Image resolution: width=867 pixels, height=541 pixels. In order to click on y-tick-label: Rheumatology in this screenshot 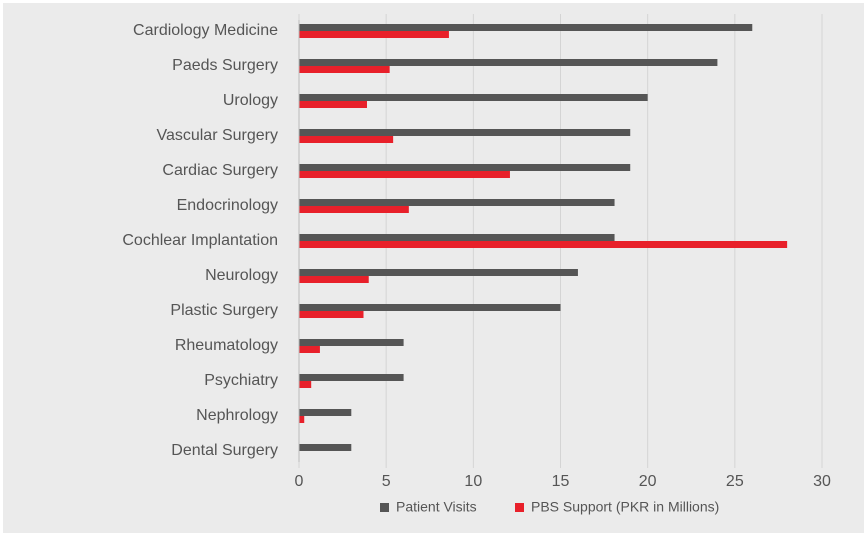, I will do `click(226, 345)`.